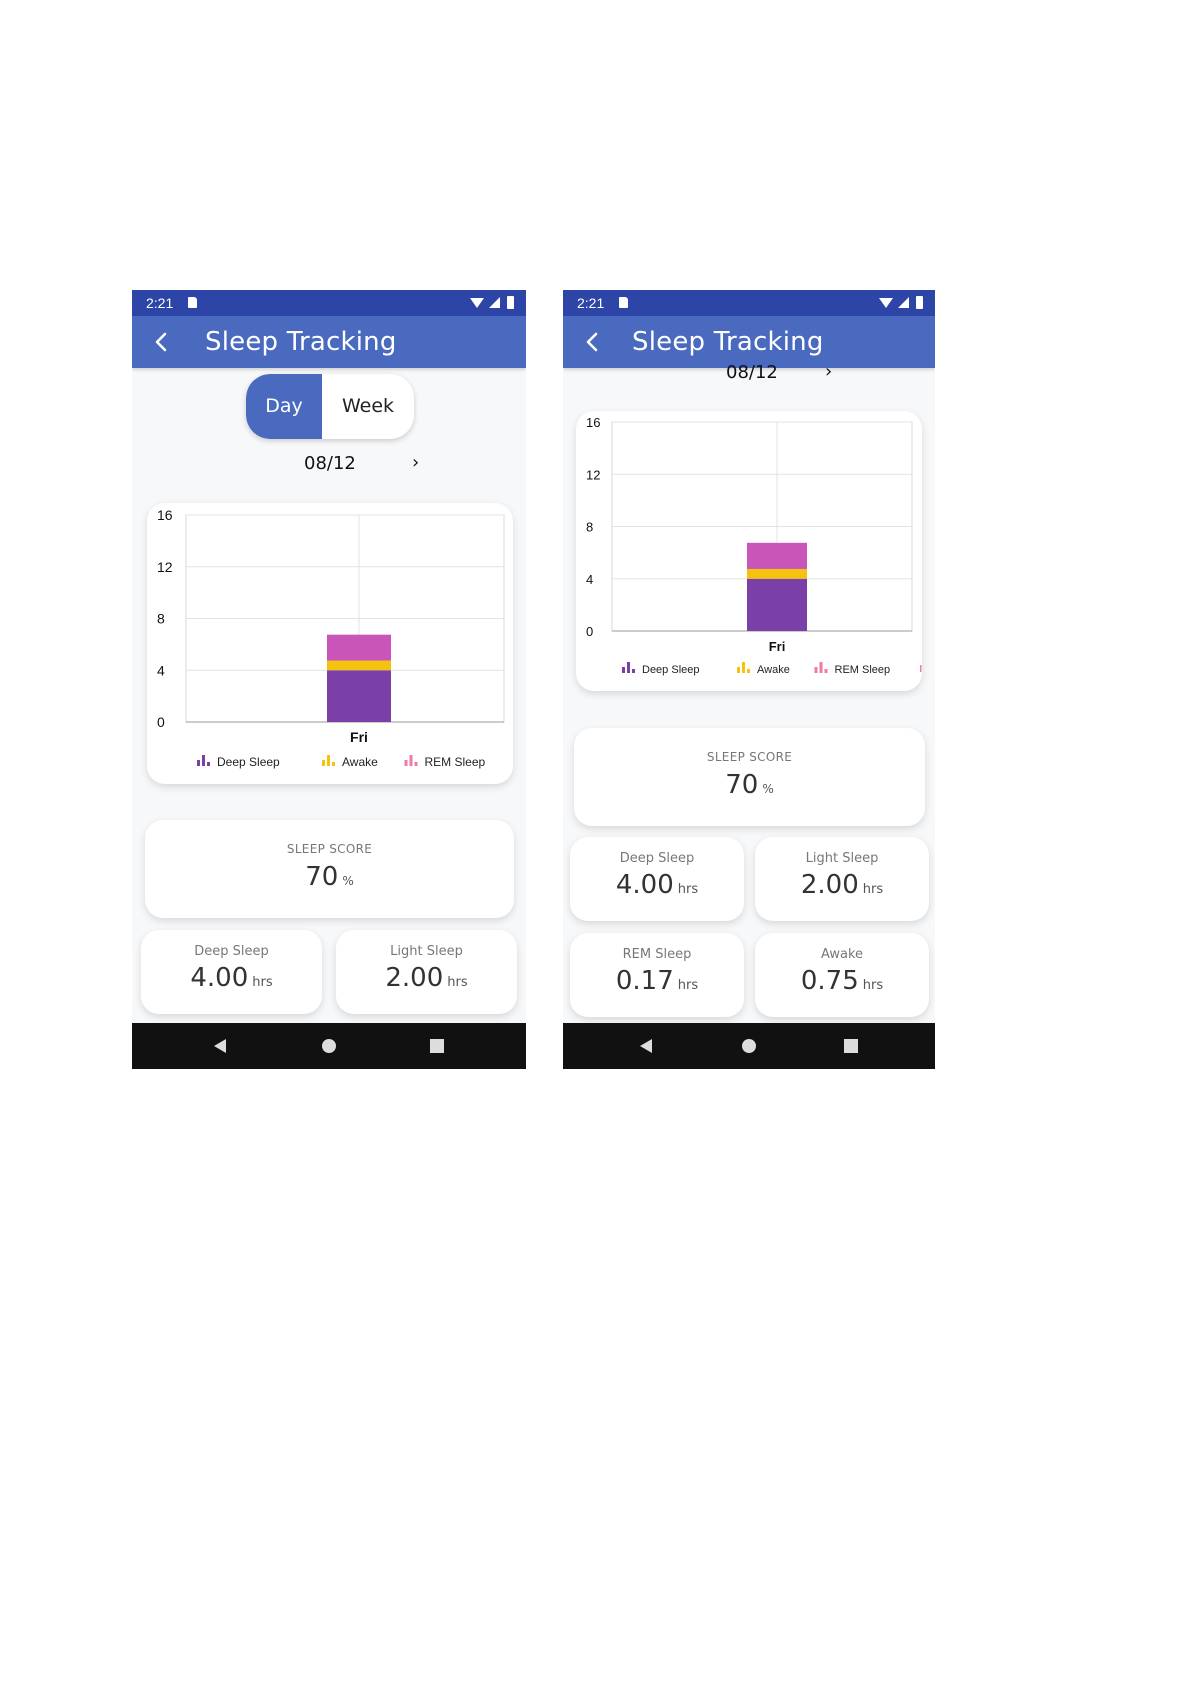  What do you see at coordinates (921, 668) in the screenshot?
I see `legend-extra-marker` at bounding box center [921, 668].